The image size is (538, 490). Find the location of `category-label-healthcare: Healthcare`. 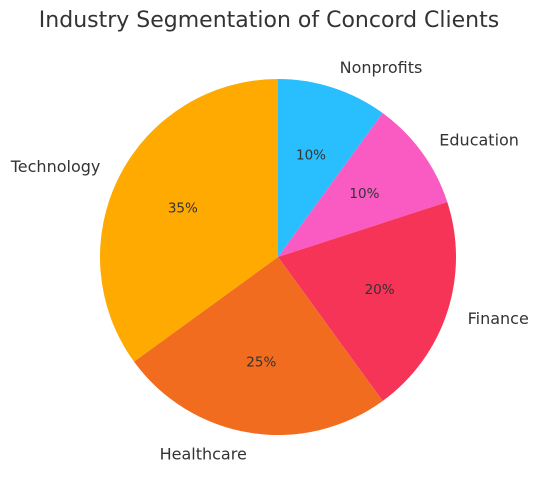

category-label-healthcare: Healthcare is located at coordinates (203, 453).